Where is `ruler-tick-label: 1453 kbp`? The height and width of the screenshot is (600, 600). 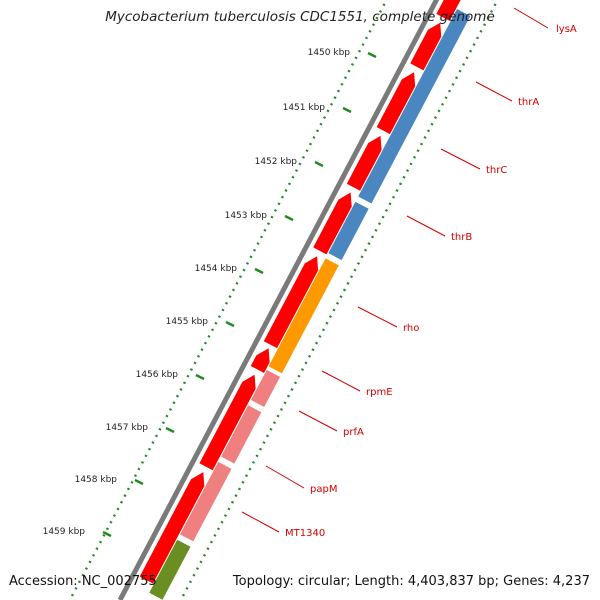
ruler-tick-label: 1453 kbp is located at coordinates (246, 216).